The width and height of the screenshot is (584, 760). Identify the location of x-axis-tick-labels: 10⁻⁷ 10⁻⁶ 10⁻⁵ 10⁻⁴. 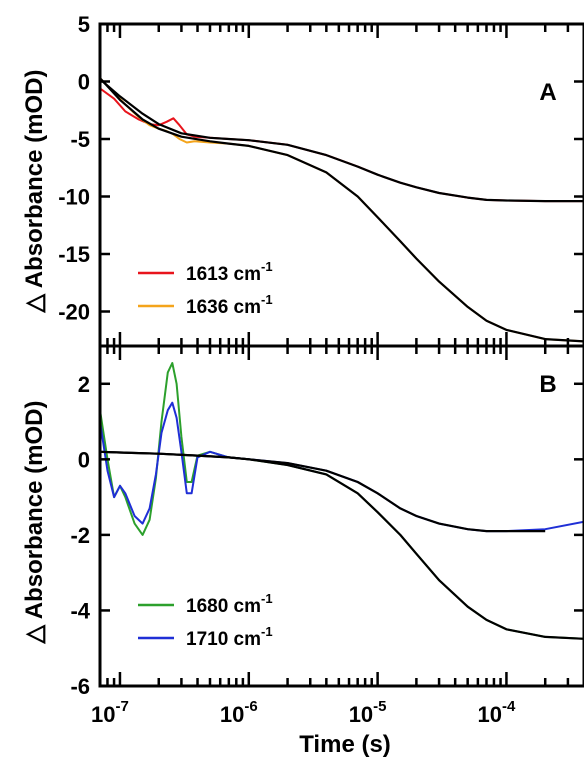
(303, 712).